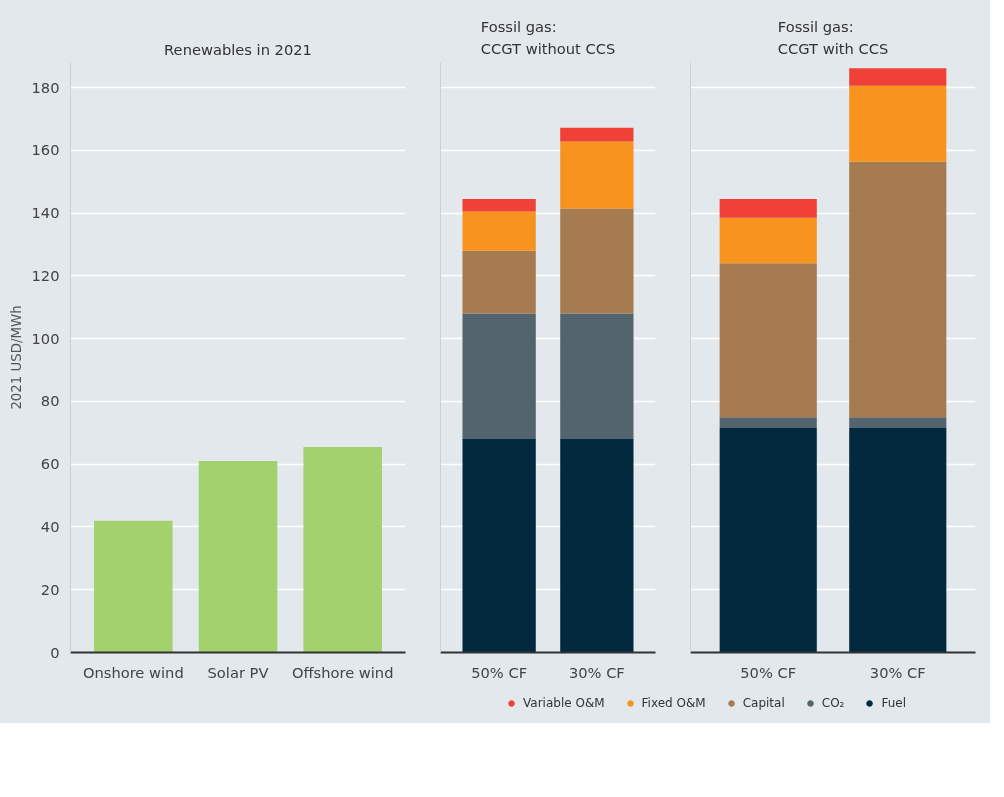 This screenshot has width=1004, height=797. What do you see at coordinates (673, 703) in the screenshot?
I see `legend-label: Fixed O&M` at bounding box center [673, 703].